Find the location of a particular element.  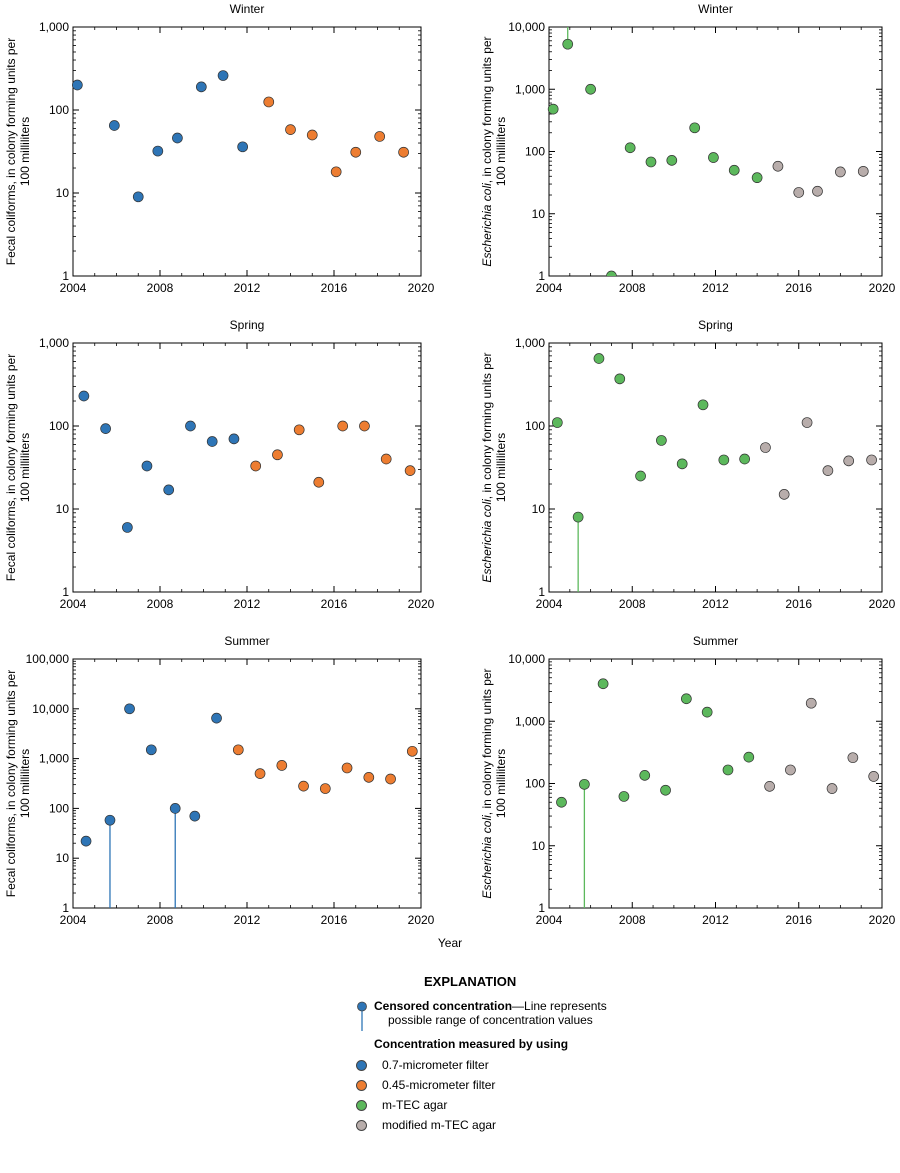

y-tick-label: 10,000 is located at coordinates (526, 659).